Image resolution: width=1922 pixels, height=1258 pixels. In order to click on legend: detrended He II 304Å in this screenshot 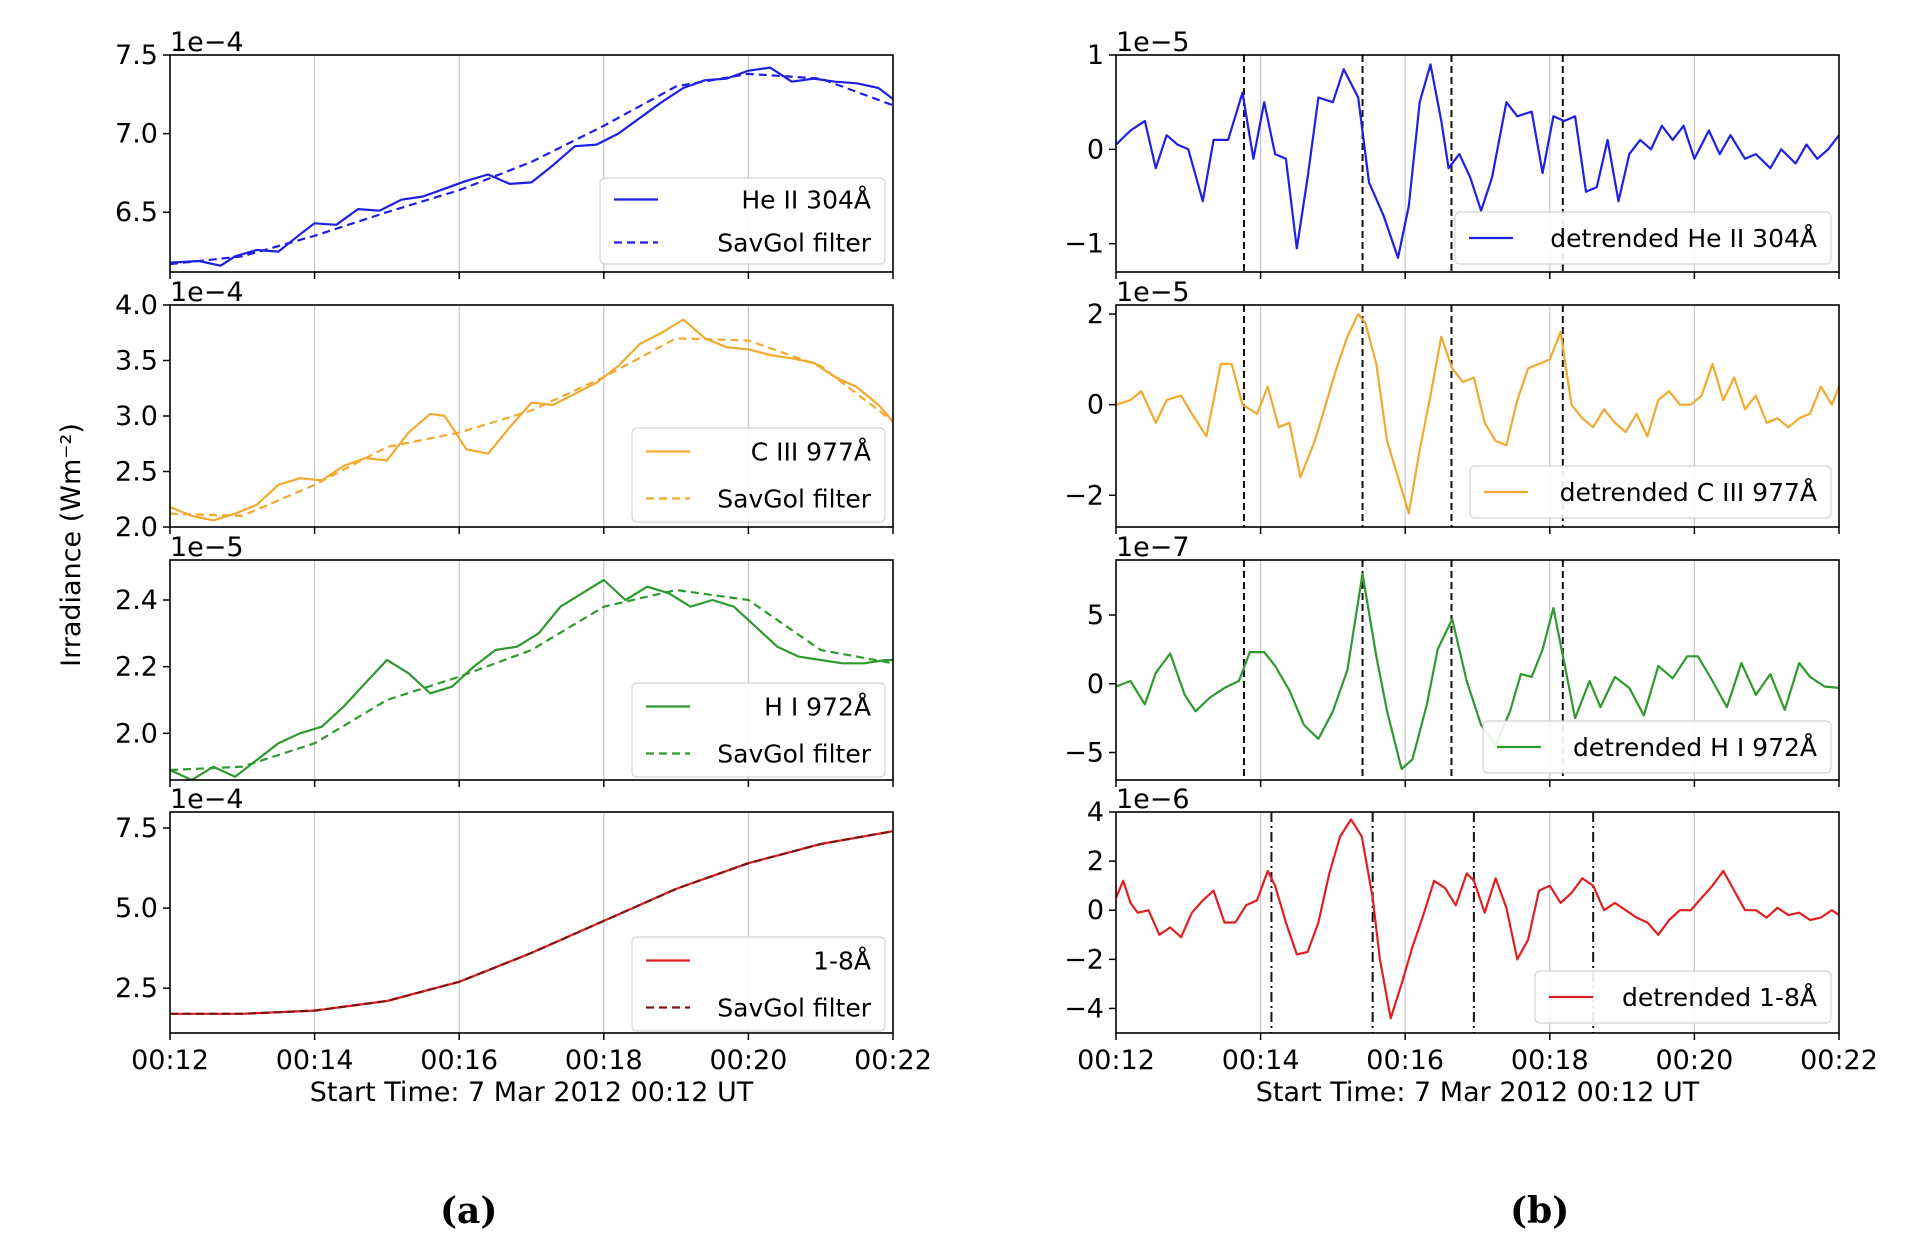, I will do `click(1643, 238)`.